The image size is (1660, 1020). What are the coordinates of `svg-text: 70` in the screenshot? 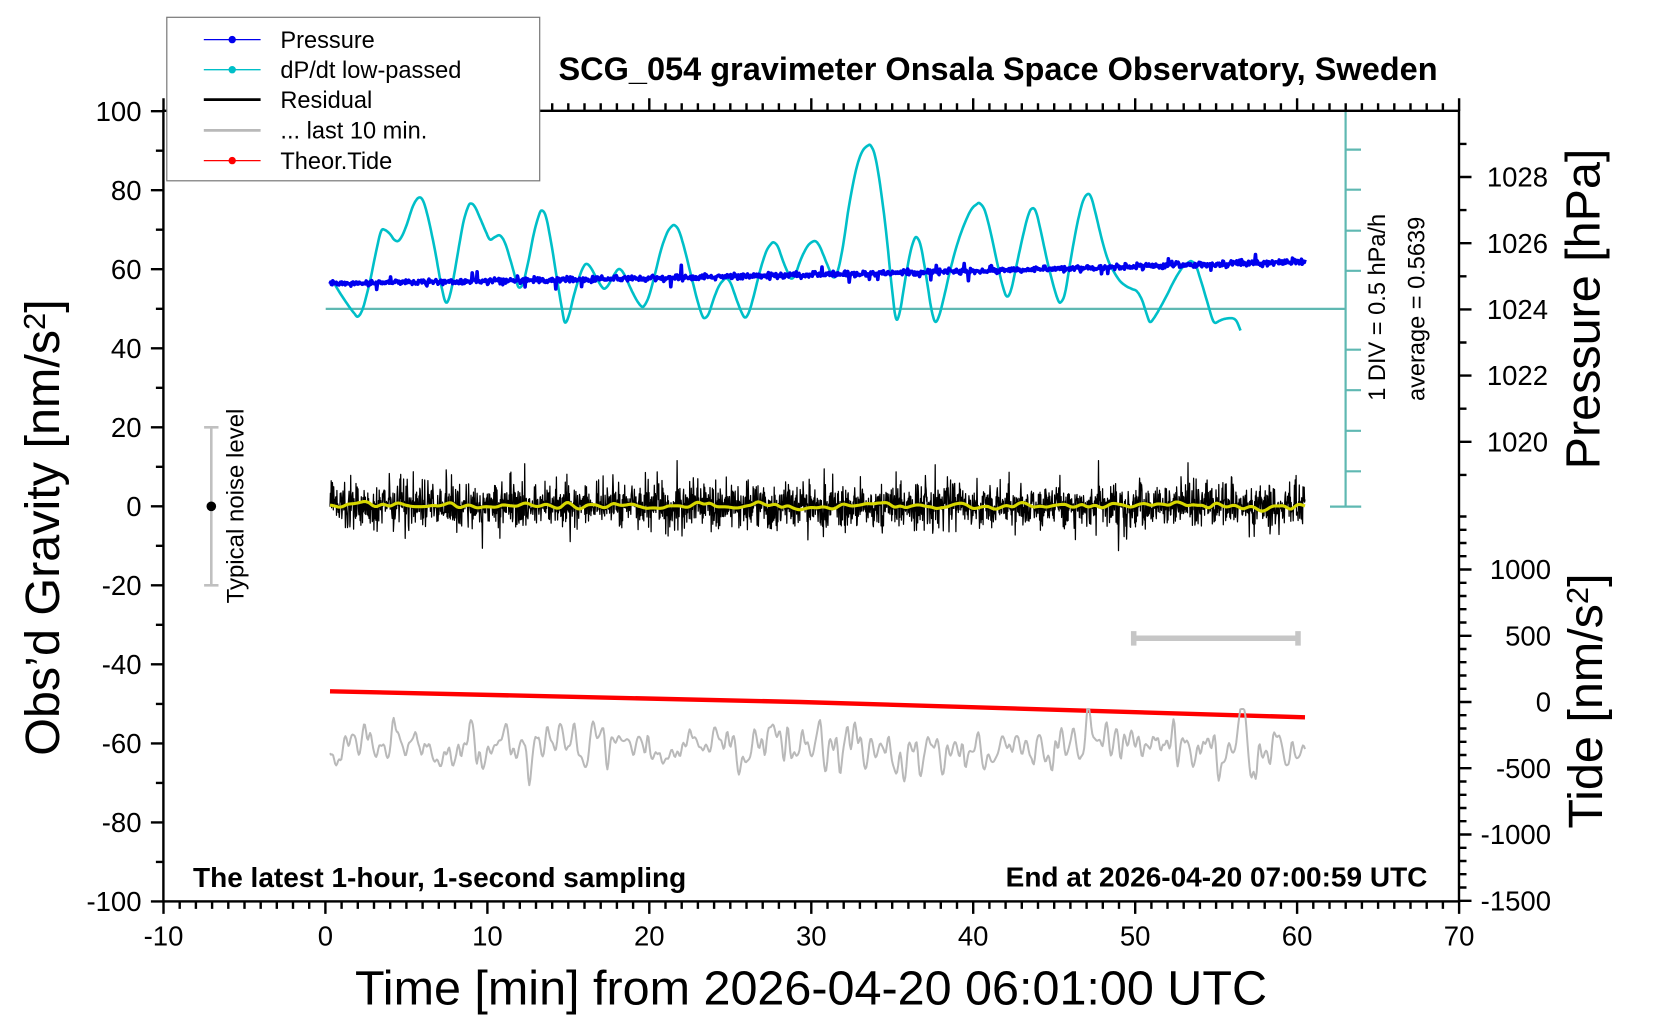 It's located at (1459, 936).